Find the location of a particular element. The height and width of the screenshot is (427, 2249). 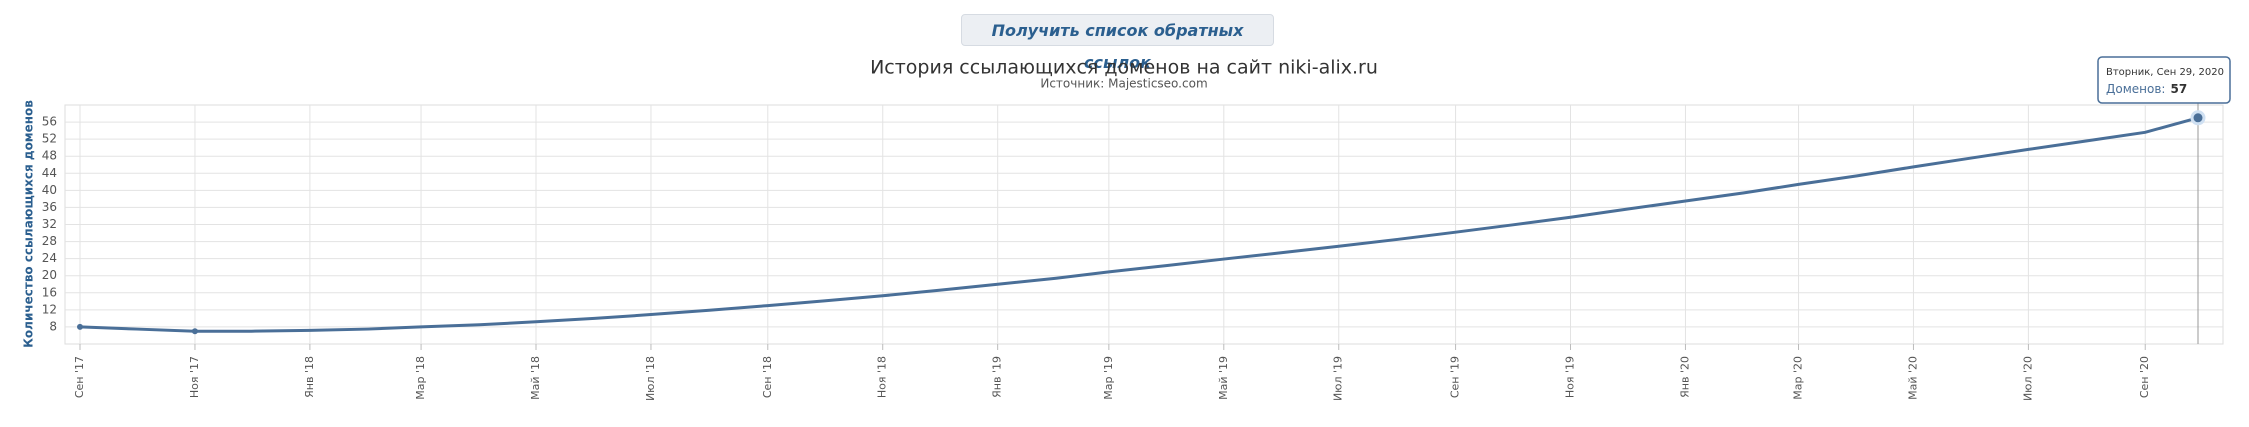

x-tick-label: Июл '20 is located at coordinates (2027, 378).